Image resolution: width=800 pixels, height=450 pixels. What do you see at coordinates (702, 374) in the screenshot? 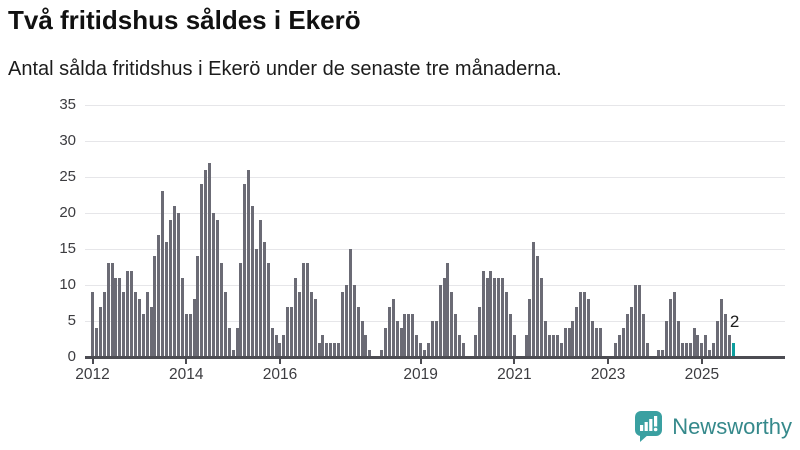
I see `x-axis-tick-label: 2025` at bounding box center [702, 374].